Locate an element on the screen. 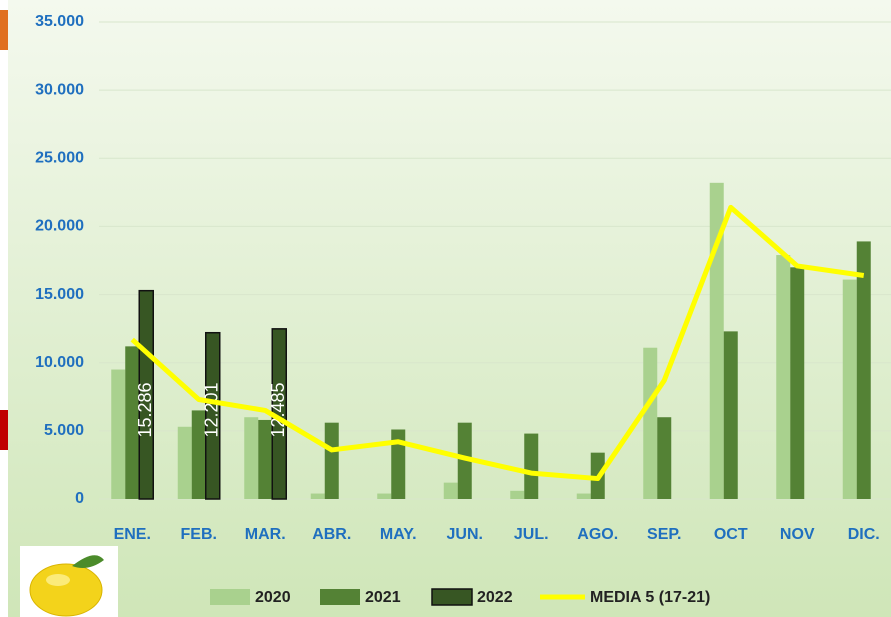 The width and height of the screenshot is (891, 617). x-tick-label: FEB. is located at coordinates (199, 534).